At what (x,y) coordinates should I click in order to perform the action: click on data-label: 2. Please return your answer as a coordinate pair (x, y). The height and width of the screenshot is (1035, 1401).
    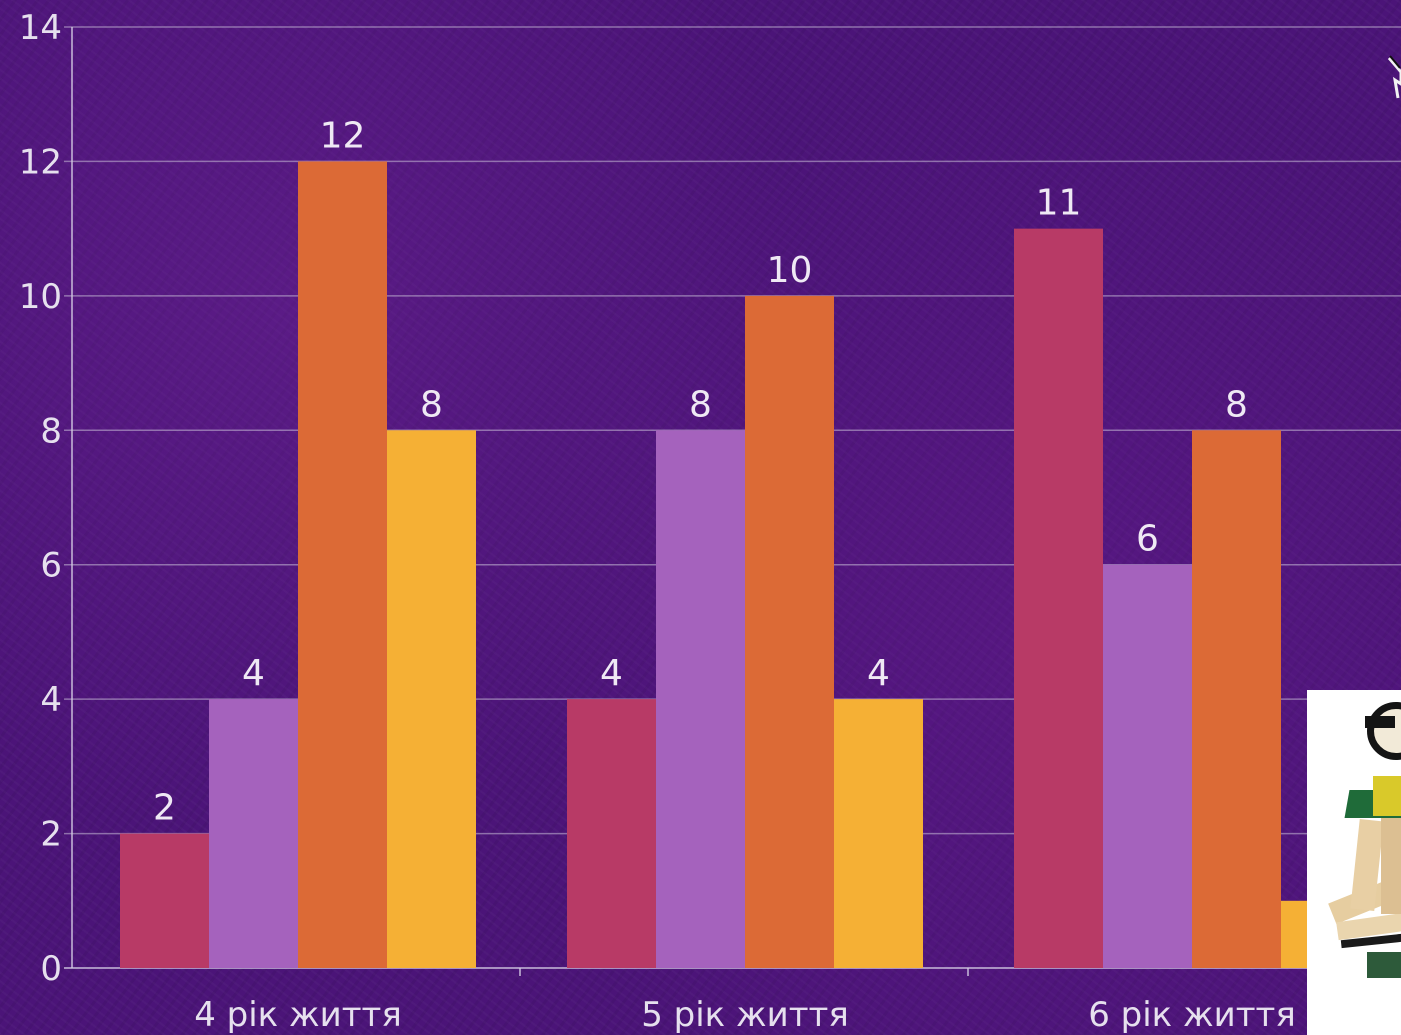
    Looking at the image, I should click on (164, 808).